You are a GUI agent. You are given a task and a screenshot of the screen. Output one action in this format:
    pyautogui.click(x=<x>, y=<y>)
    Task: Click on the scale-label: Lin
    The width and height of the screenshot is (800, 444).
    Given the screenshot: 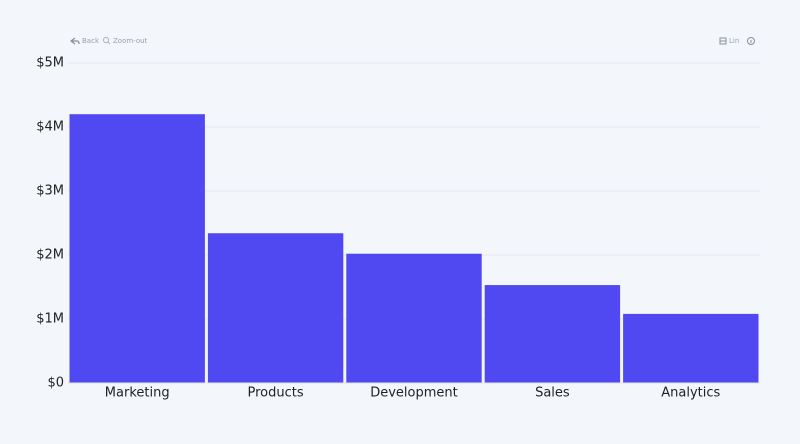 What is the action you would take?
    pyautogui.click(x=734, y=41)
    